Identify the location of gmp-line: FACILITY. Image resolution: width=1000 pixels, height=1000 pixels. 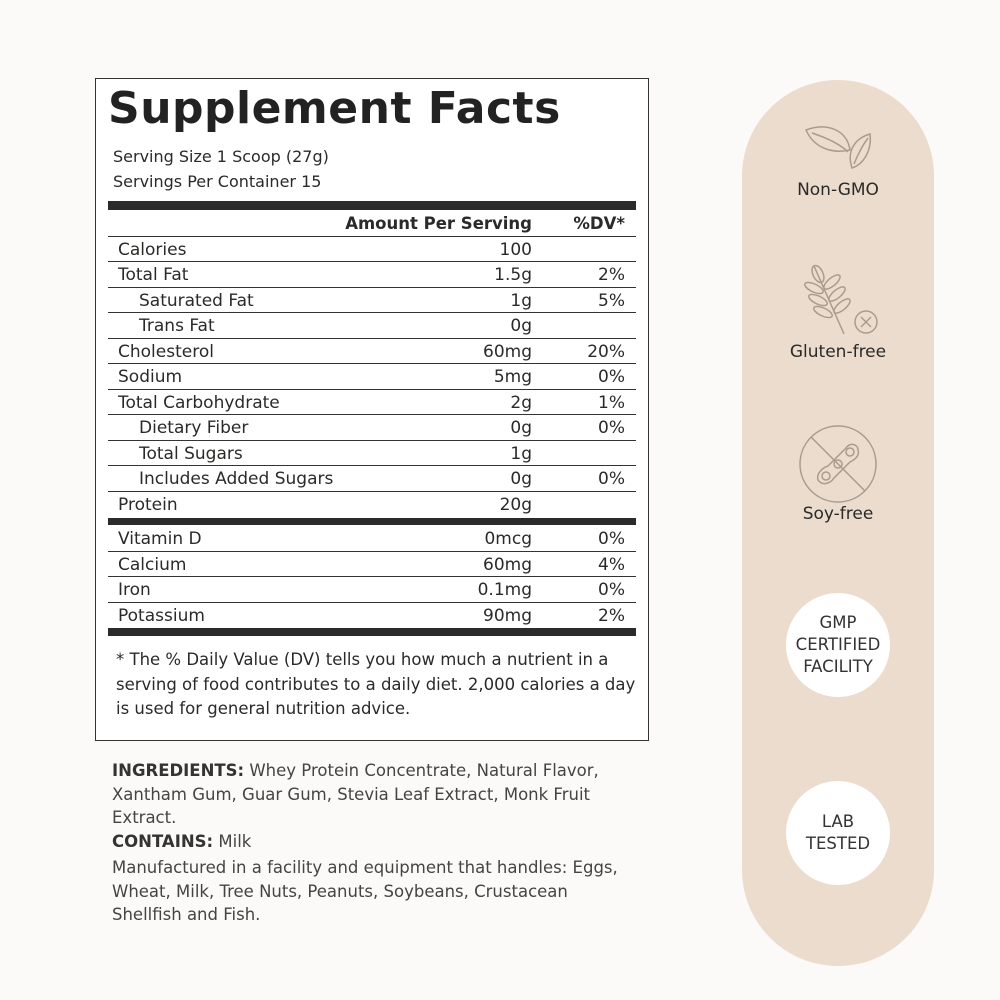
(838, 666).